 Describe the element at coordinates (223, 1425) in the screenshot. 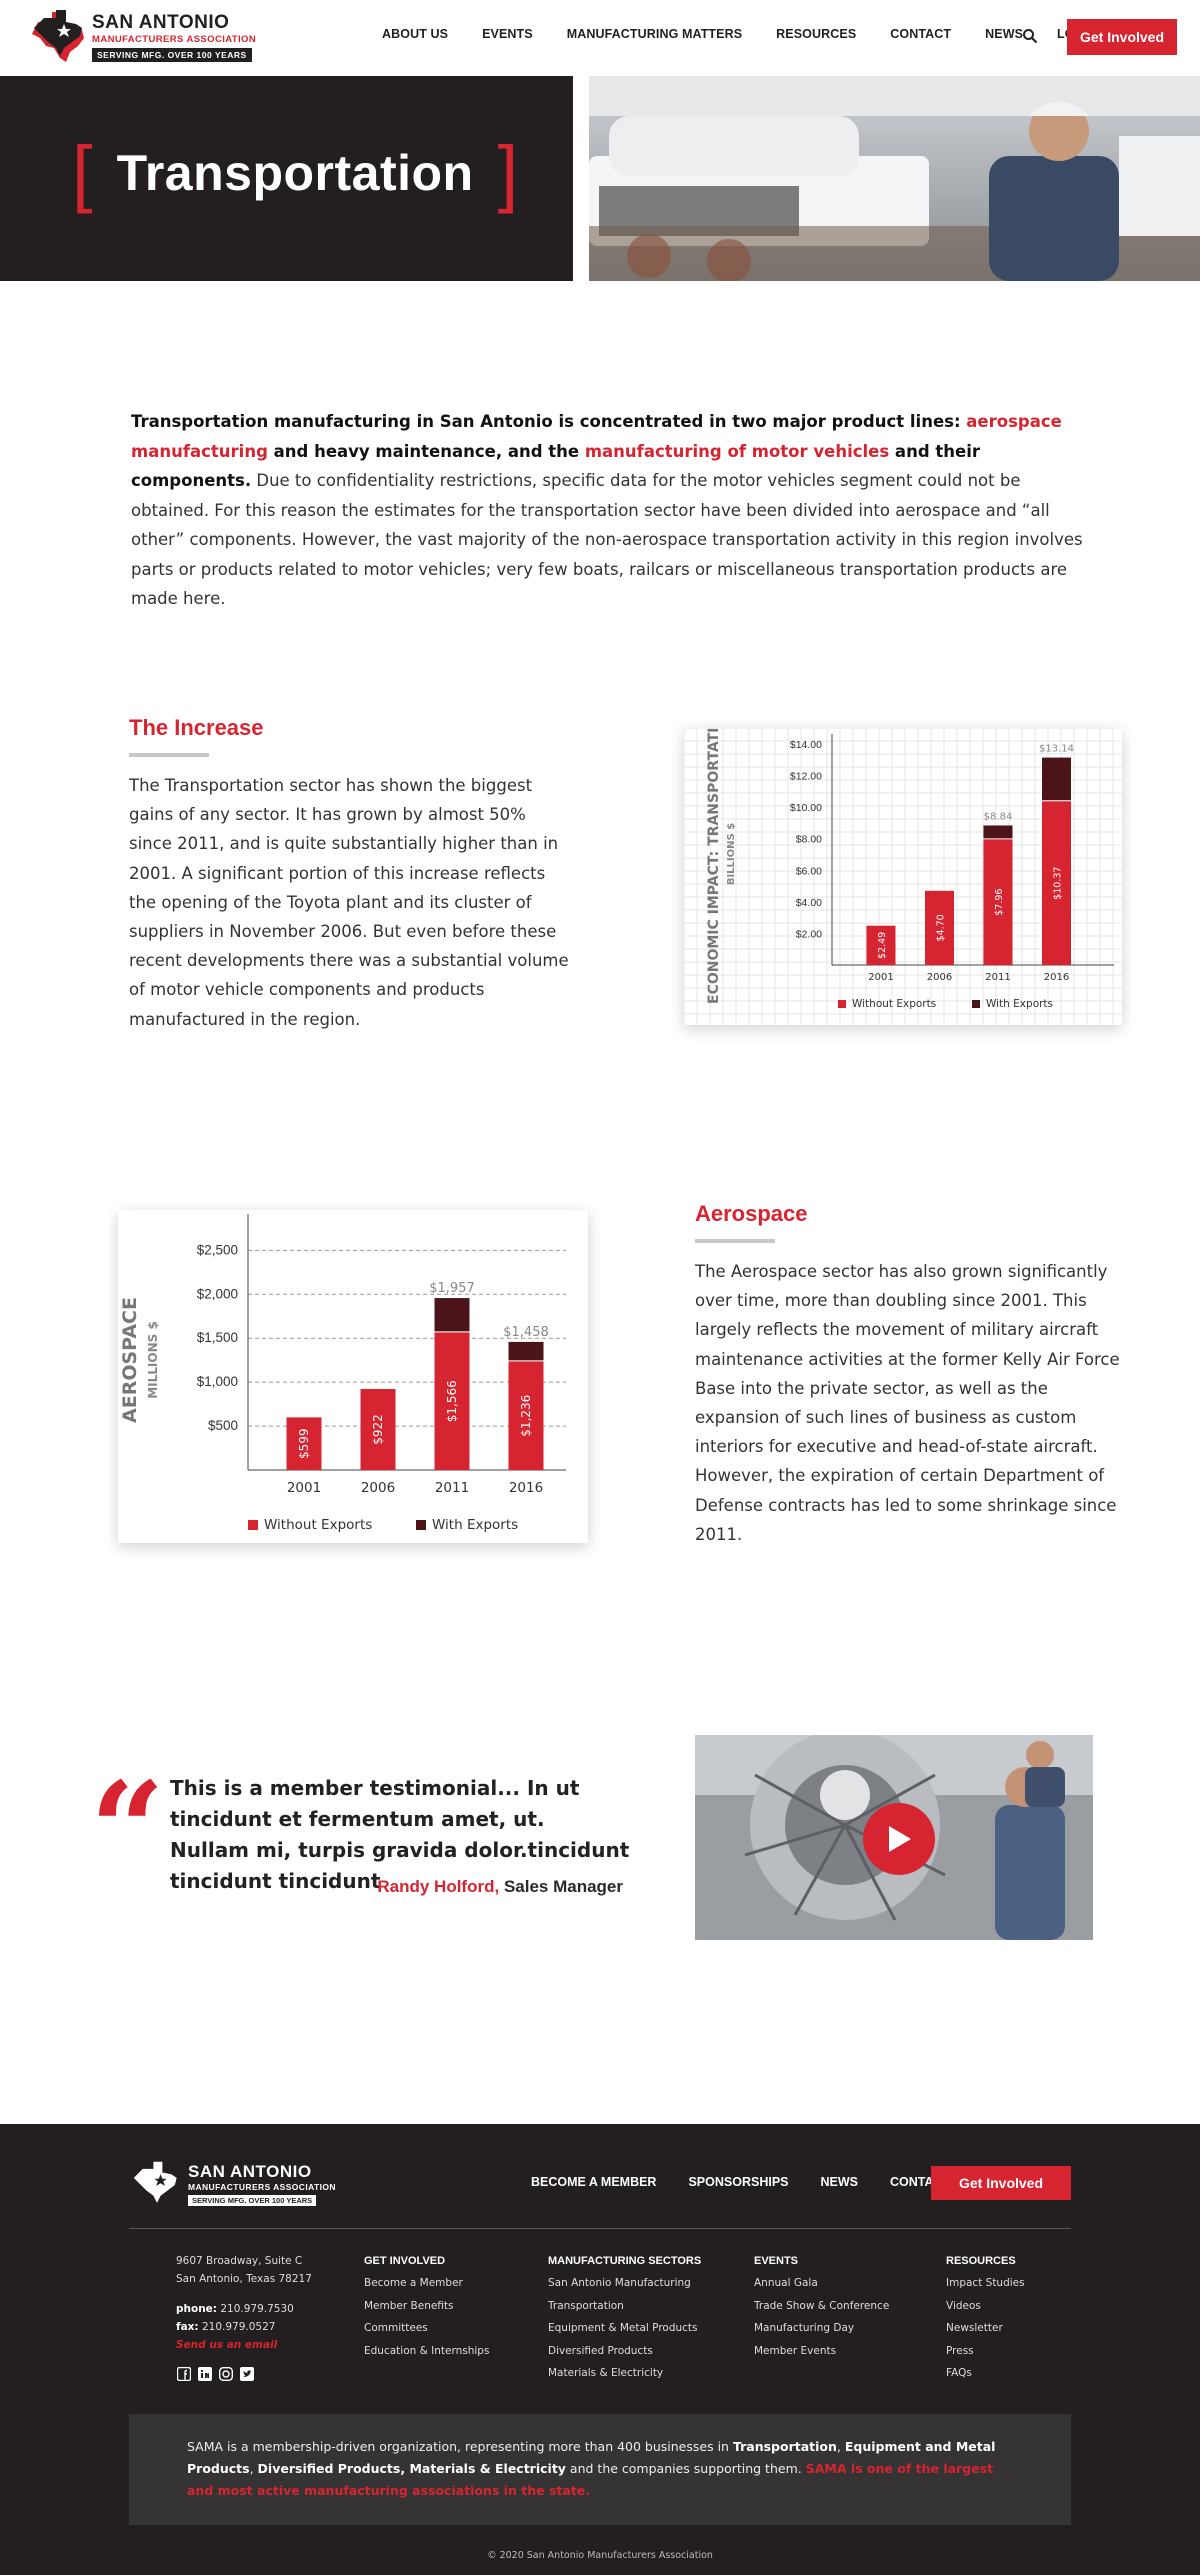

I see `y-tick-label: $500` at that location.